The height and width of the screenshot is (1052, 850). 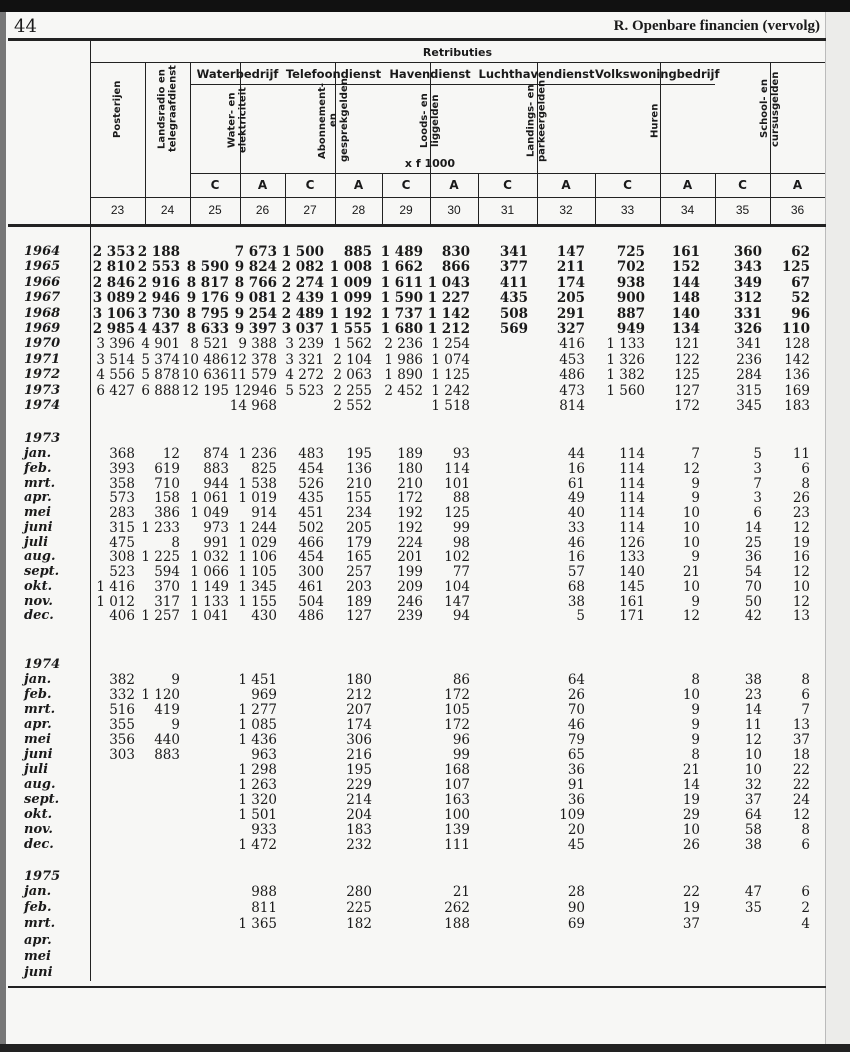 I want to click on table-cell: 183, so click(x=359, y=830).